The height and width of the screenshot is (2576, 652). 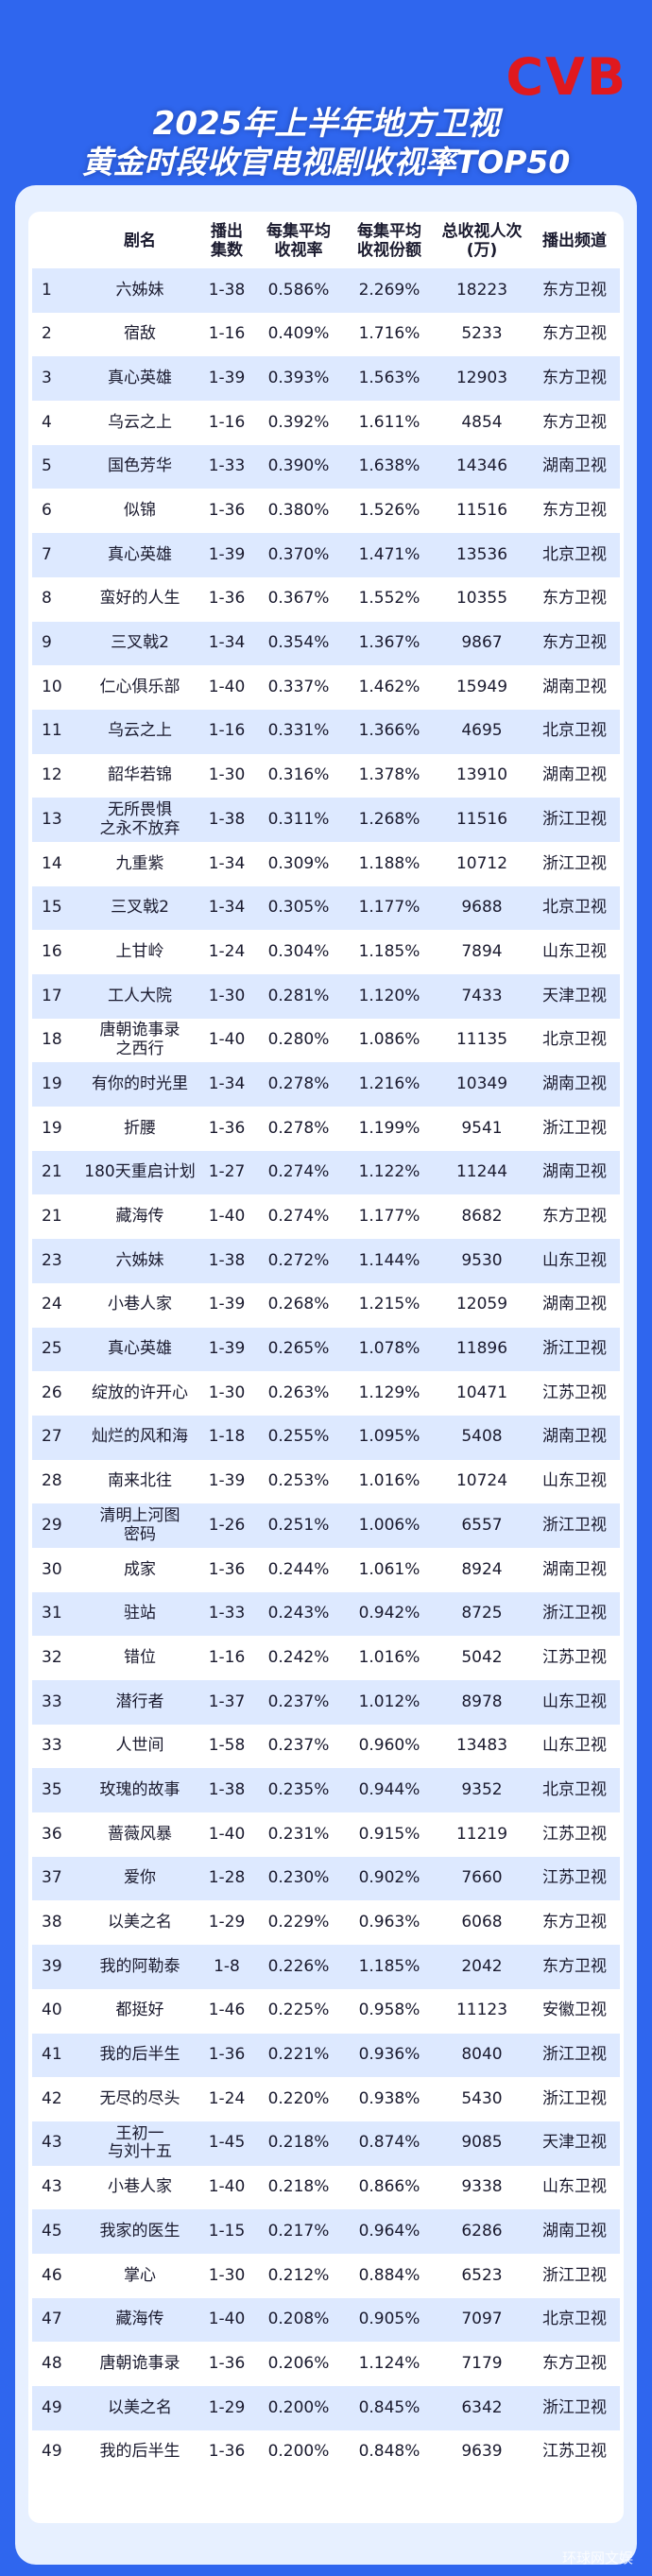 I want to click on rank-cell: 32, so click(x=56, y=1658).